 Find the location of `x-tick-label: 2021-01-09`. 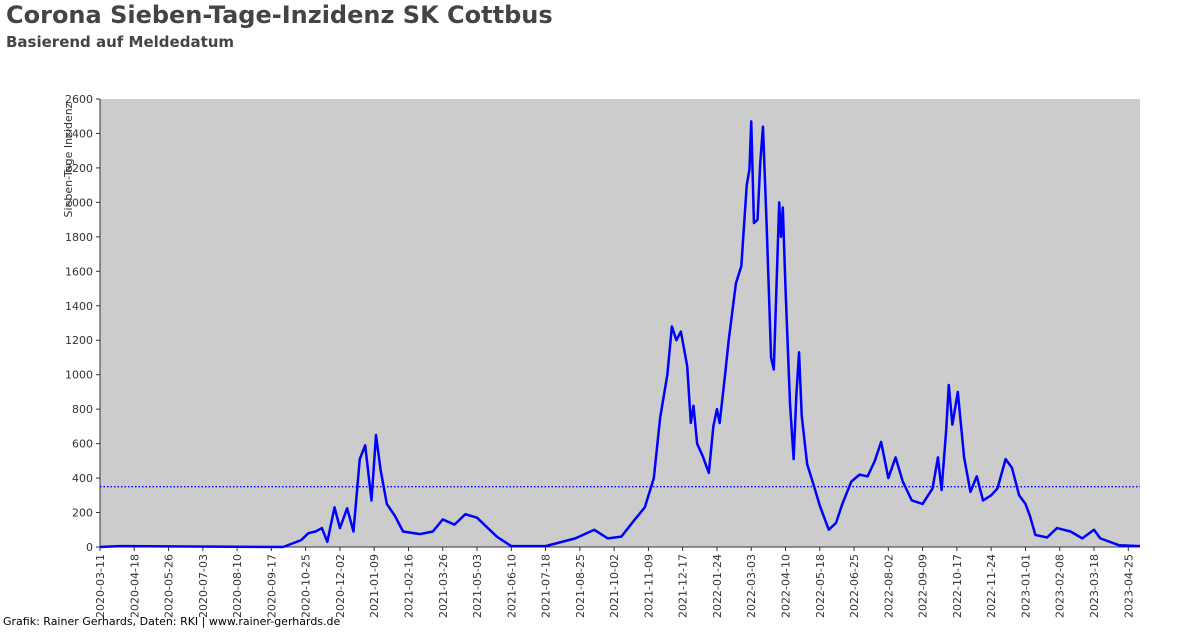

x-tick-label: 2021-01-09 is located at coordinates (374, 586).